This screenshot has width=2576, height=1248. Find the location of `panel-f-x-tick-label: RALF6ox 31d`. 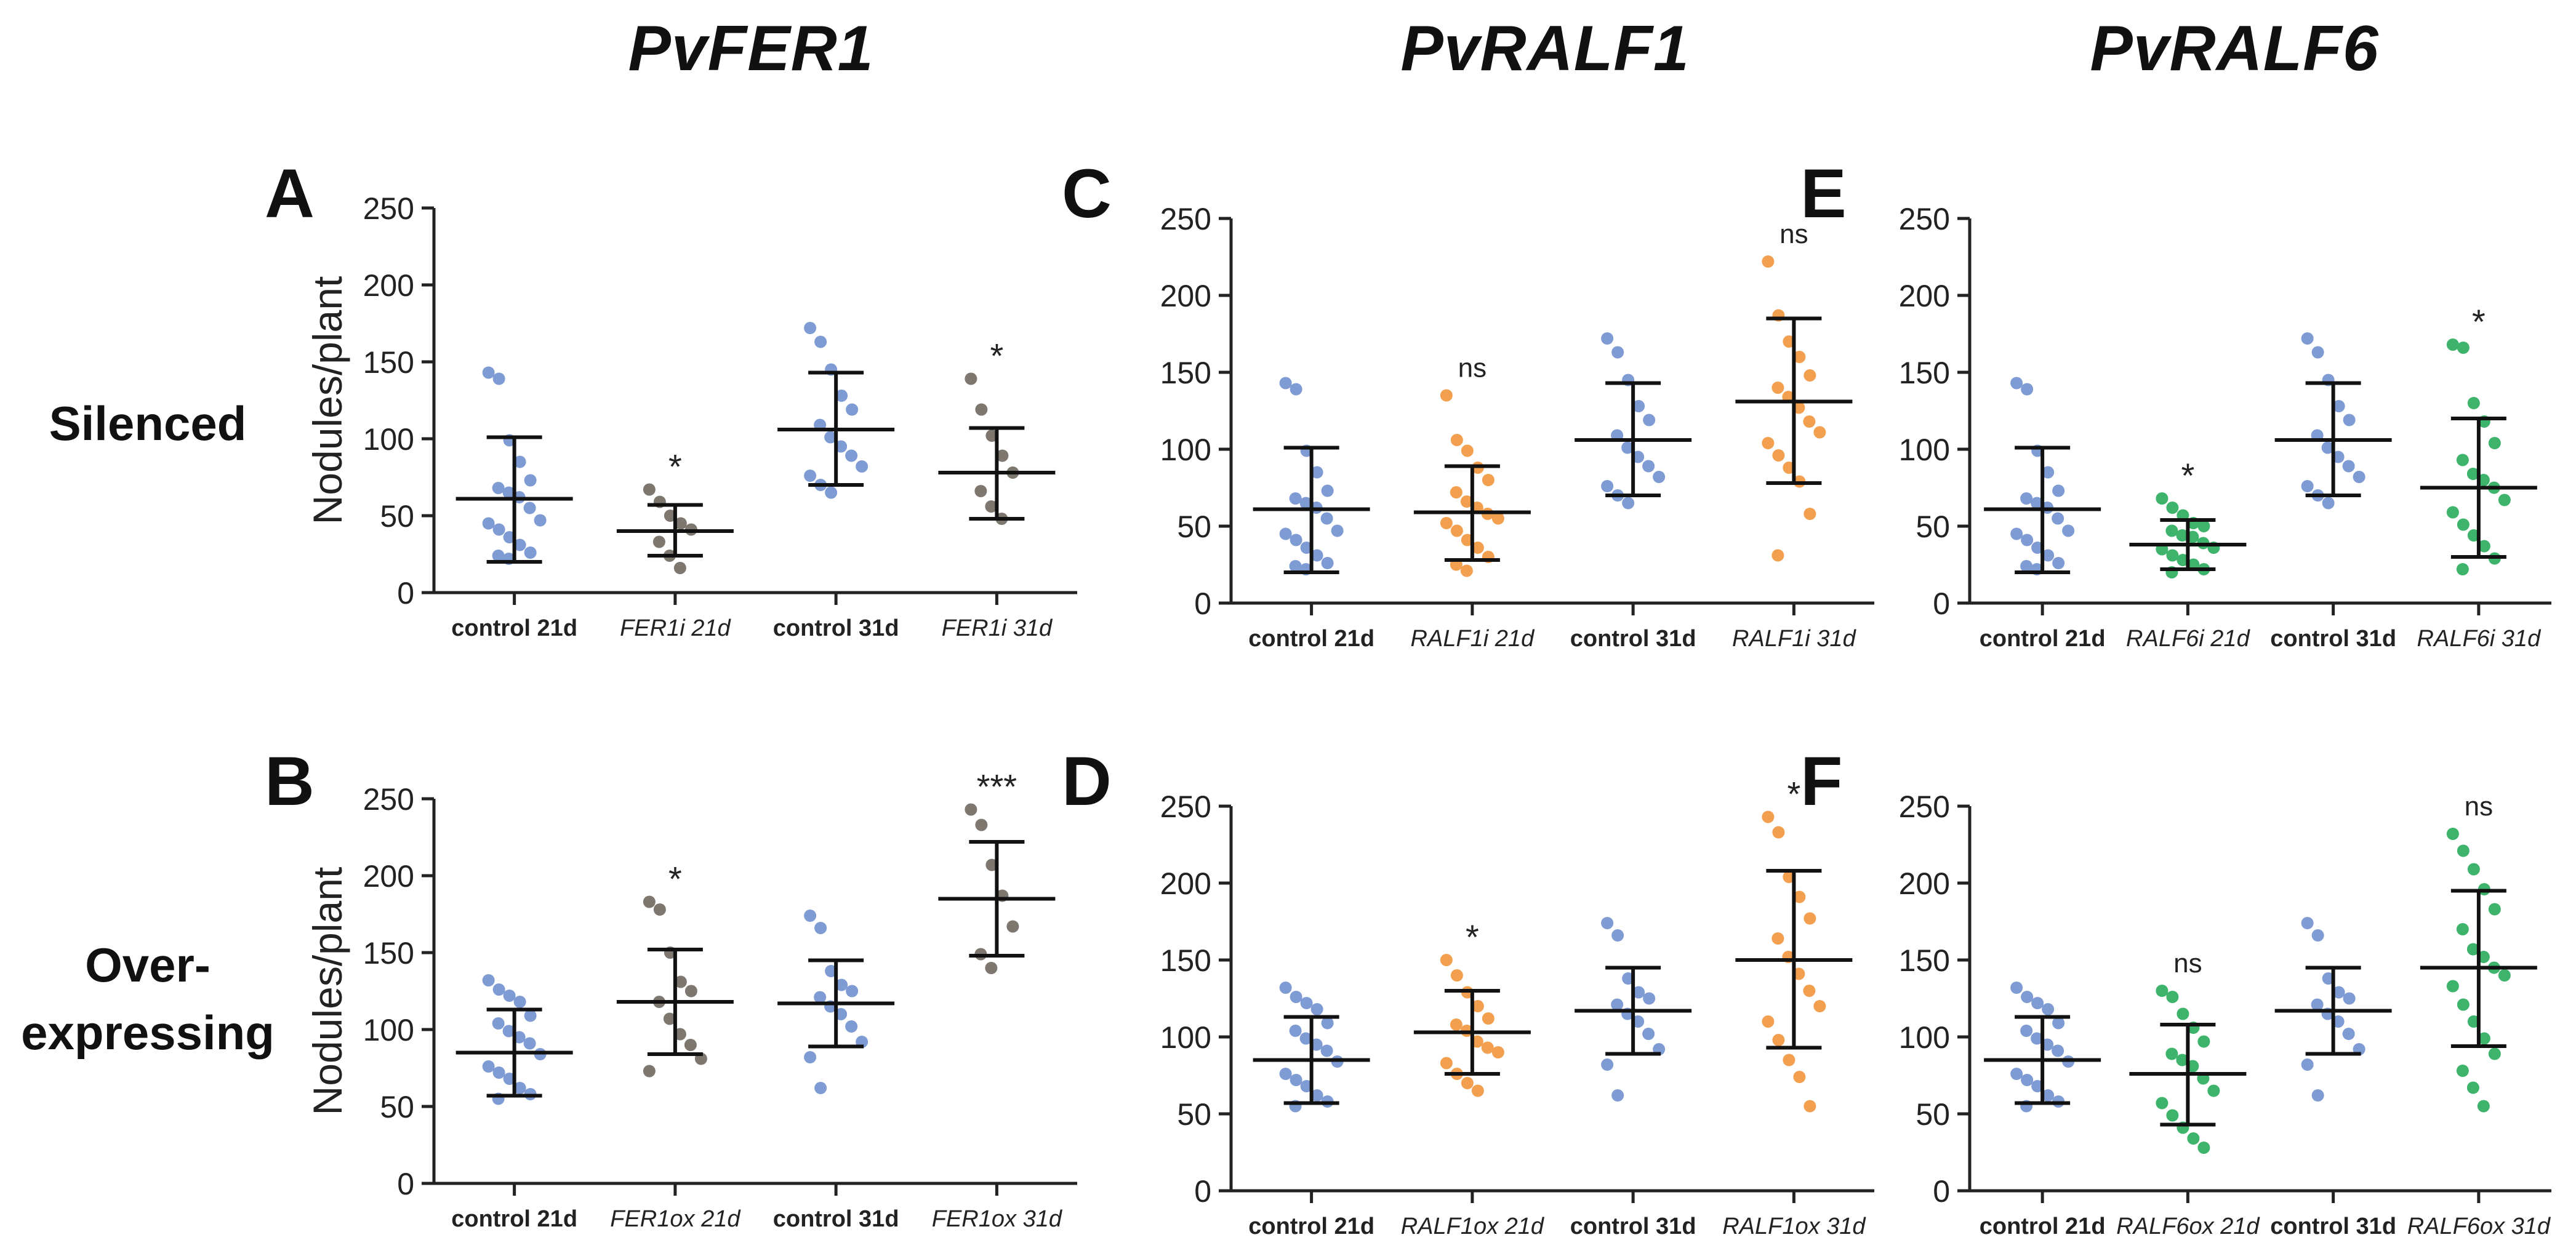

panel-f-x-tick-label: RALF6ox 31d is located at coordinates (2479, 1226).